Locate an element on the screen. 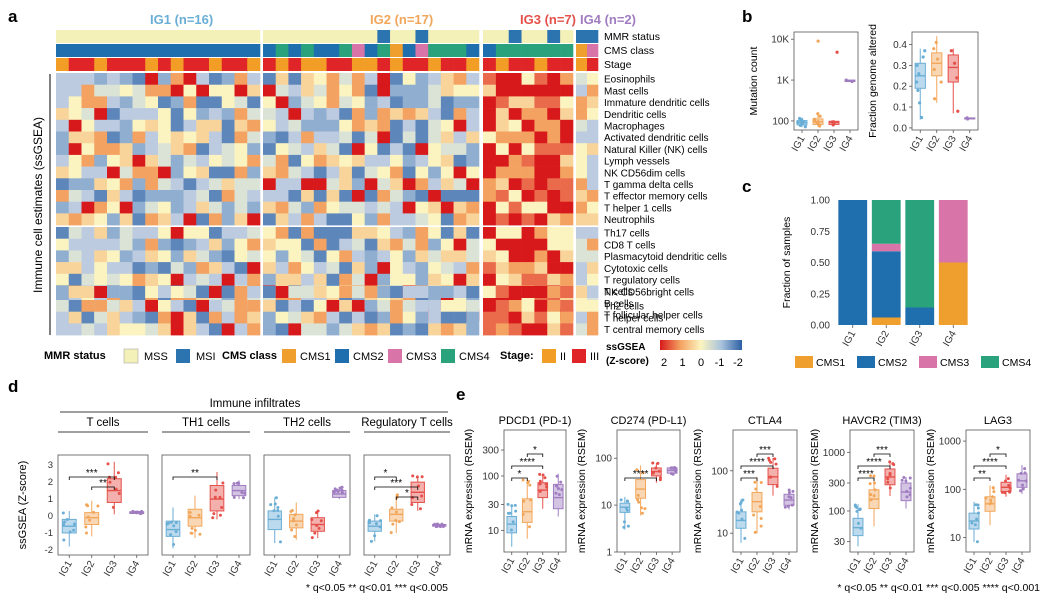 The height and width of the screenshot is (598, 1050). annotation-label: CMS class is located at coordinates (629, 51).